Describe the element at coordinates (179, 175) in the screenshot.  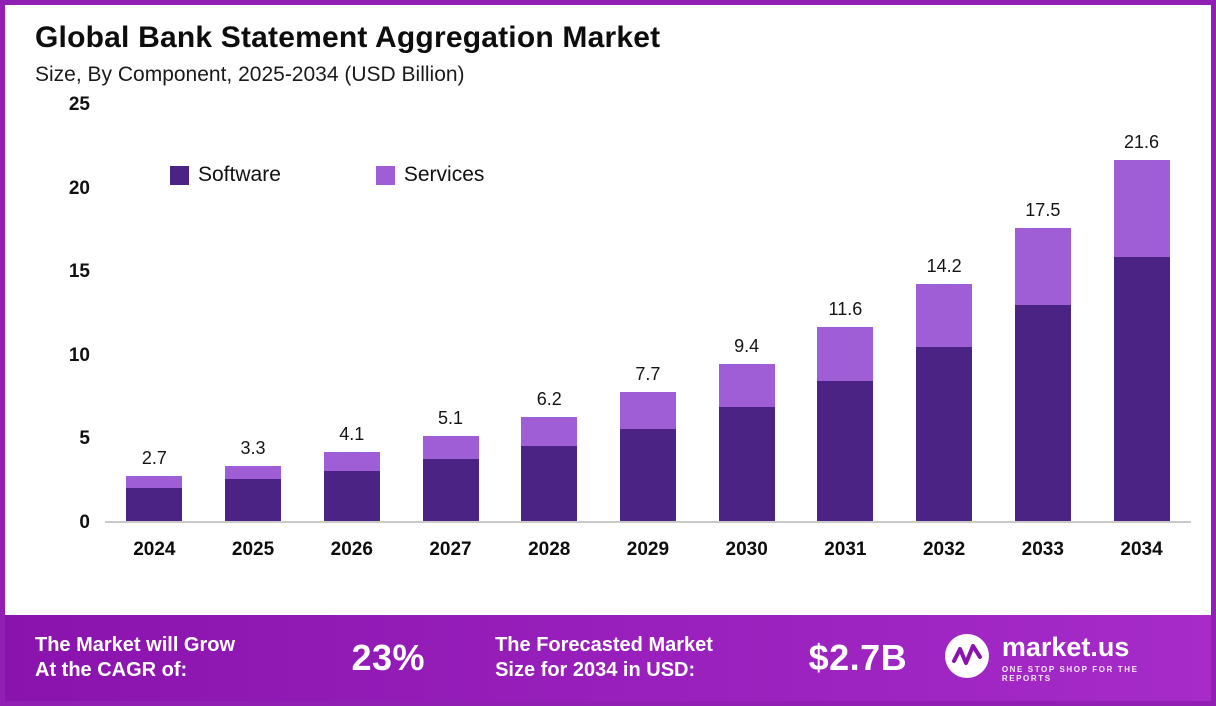
I see `software-swatch-icon` at that location.